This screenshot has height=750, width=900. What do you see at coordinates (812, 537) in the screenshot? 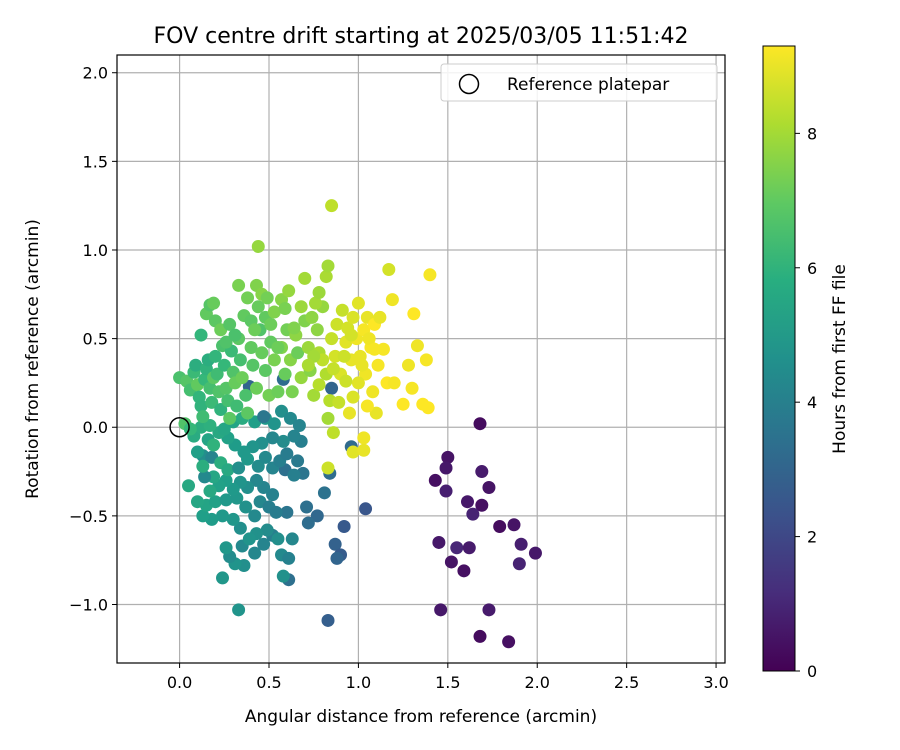
I see `colorbar-tick-label: 2` at bounding box center [812, 537].